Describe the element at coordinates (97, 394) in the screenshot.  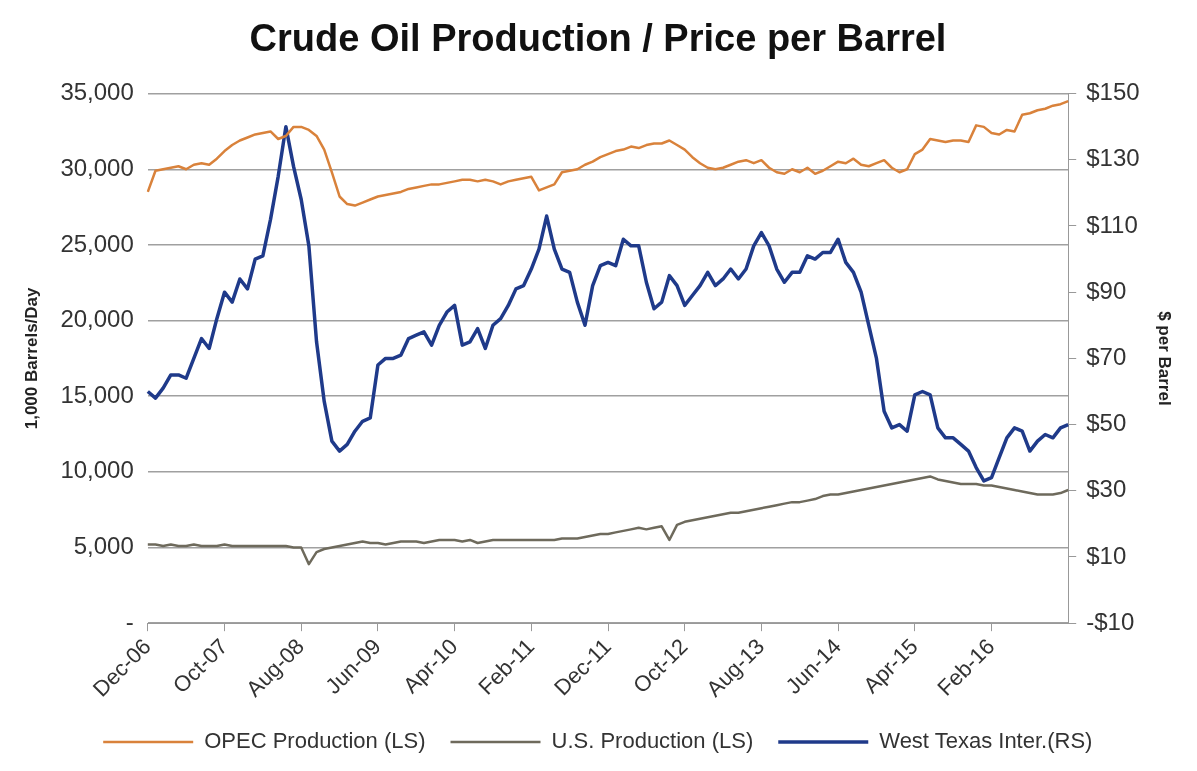
I see `y-tick-label: 15,000` at that location.